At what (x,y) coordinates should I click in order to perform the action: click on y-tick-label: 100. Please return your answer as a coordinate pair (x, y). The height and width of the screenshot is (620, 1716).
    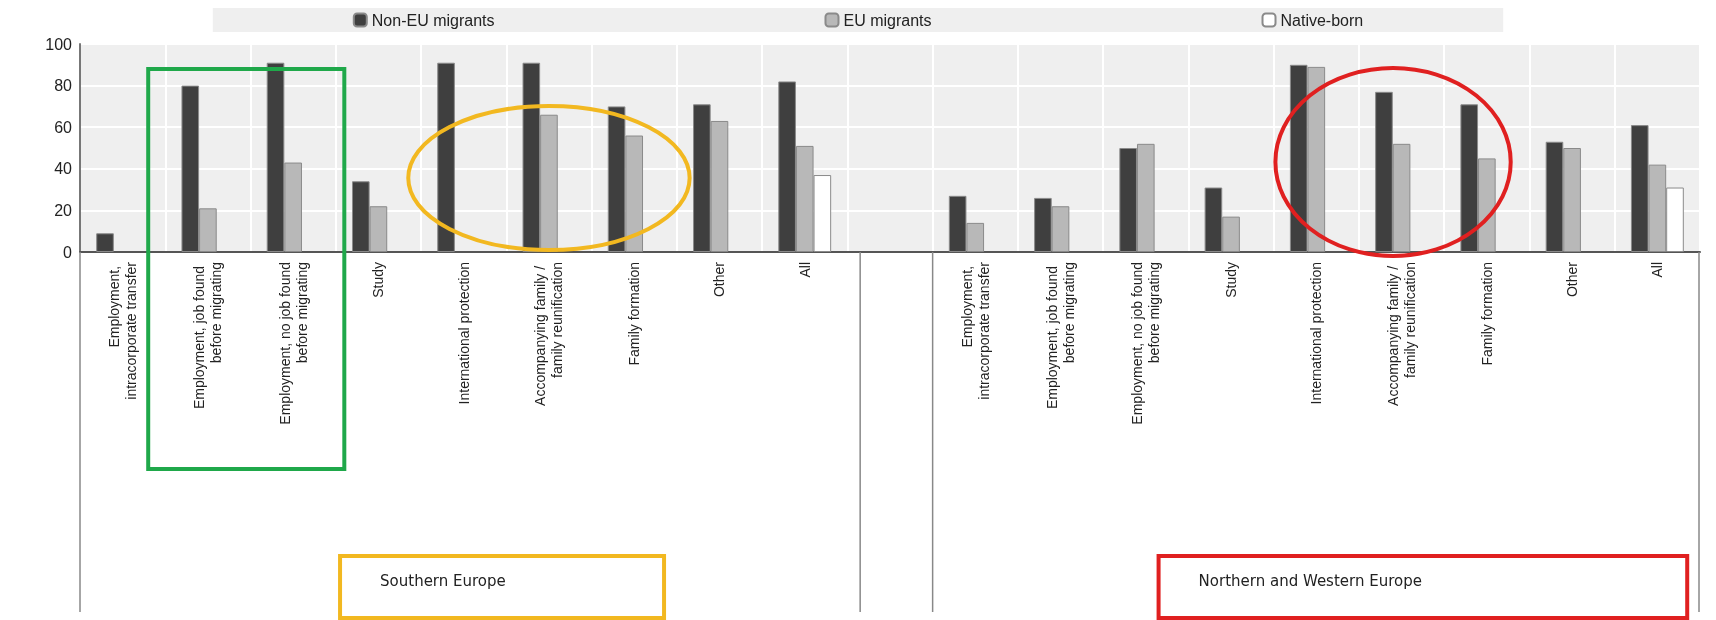
    Looking at the image, I should click on (59, 44).